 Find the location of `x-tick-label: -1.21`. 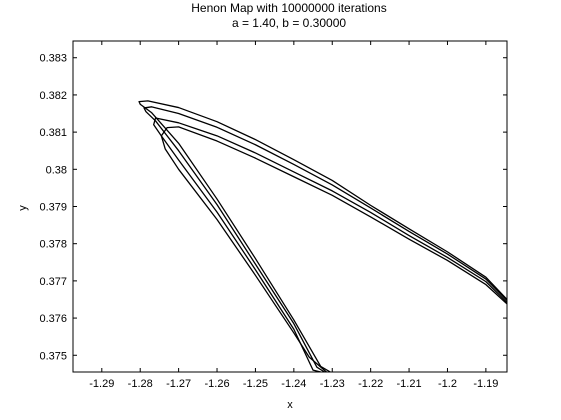

x-tick-label: -1.21 is located at coordinates (409, 384).